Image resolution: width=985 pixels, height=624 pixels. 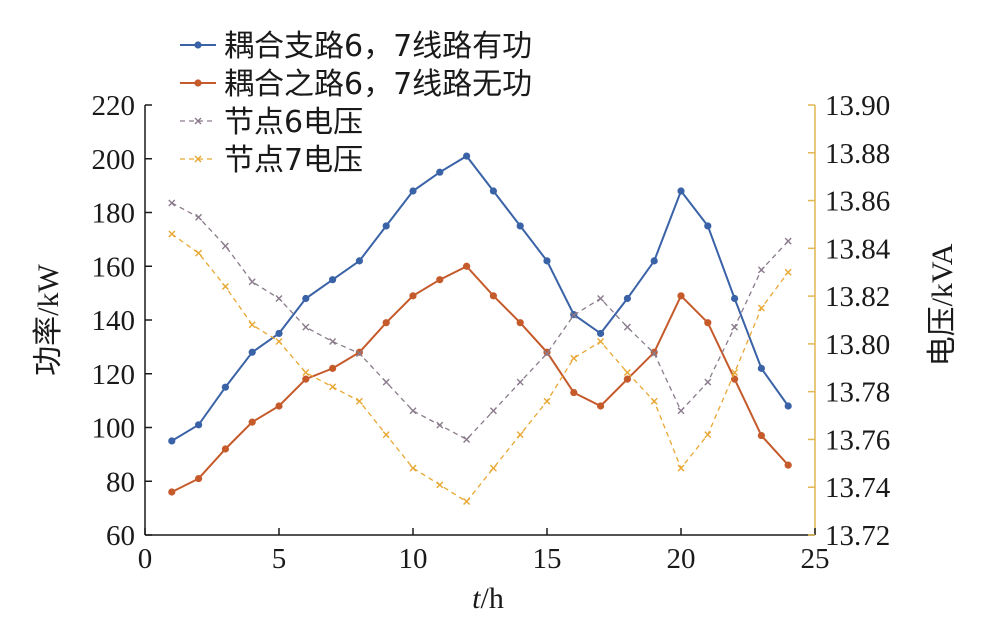 I want to click on right-y-tick-label: 13.74, so click(x=858, y=488).